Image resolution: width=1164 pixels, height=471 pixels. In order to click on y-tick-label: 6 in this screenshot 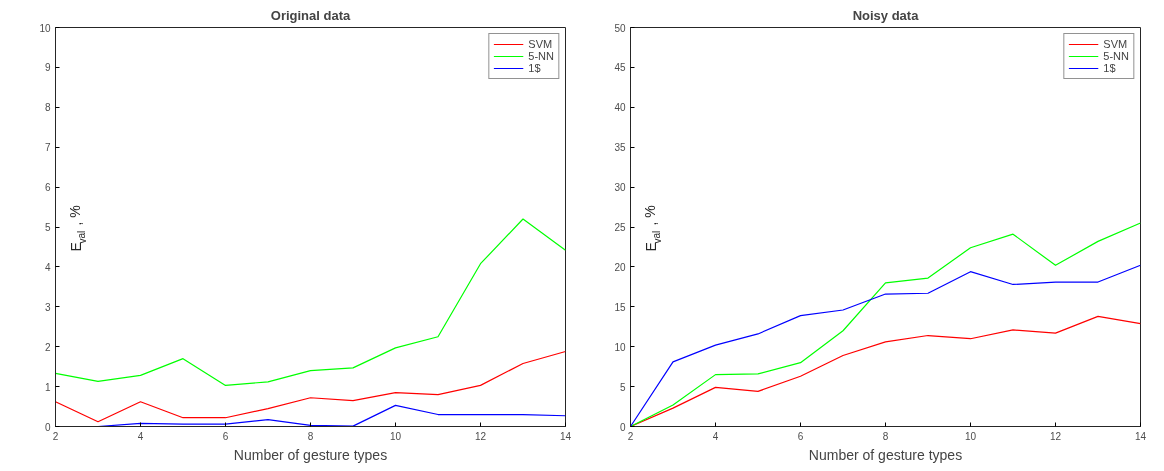, I will do `click(47, 188)`.